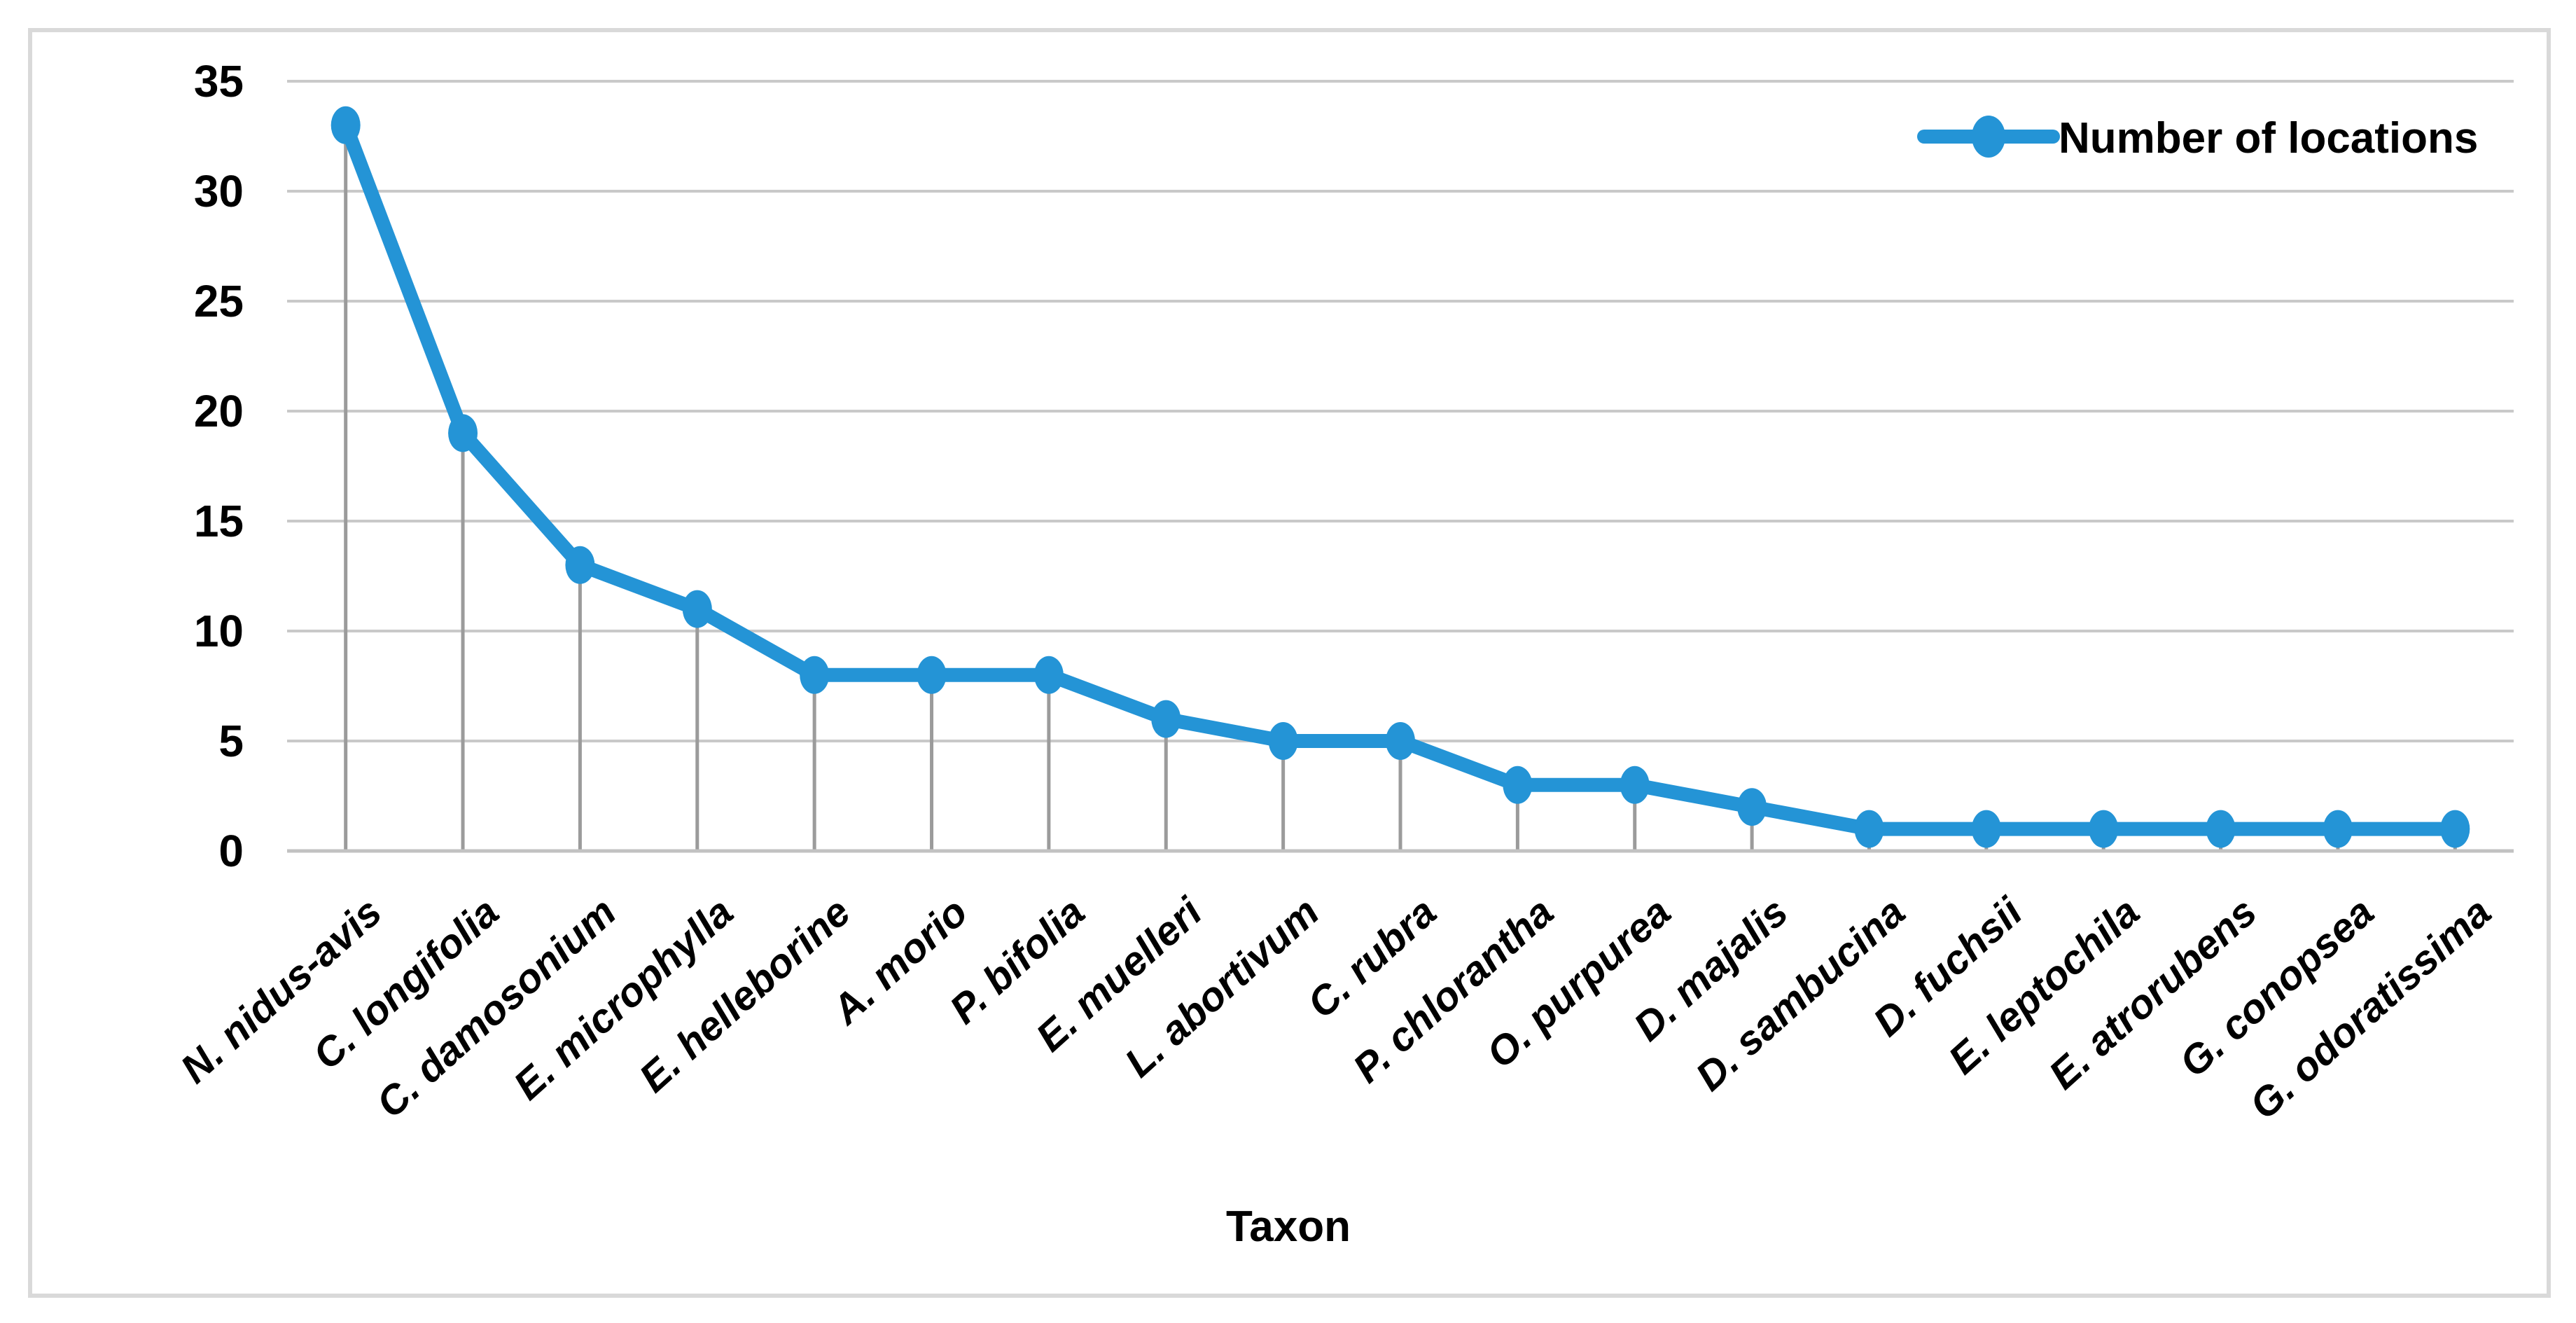  What do you see at coordinates (1288, 1227) in the screenshot?
I see `x-axis-title: Taxon` at bounding box center [1288, 1227].